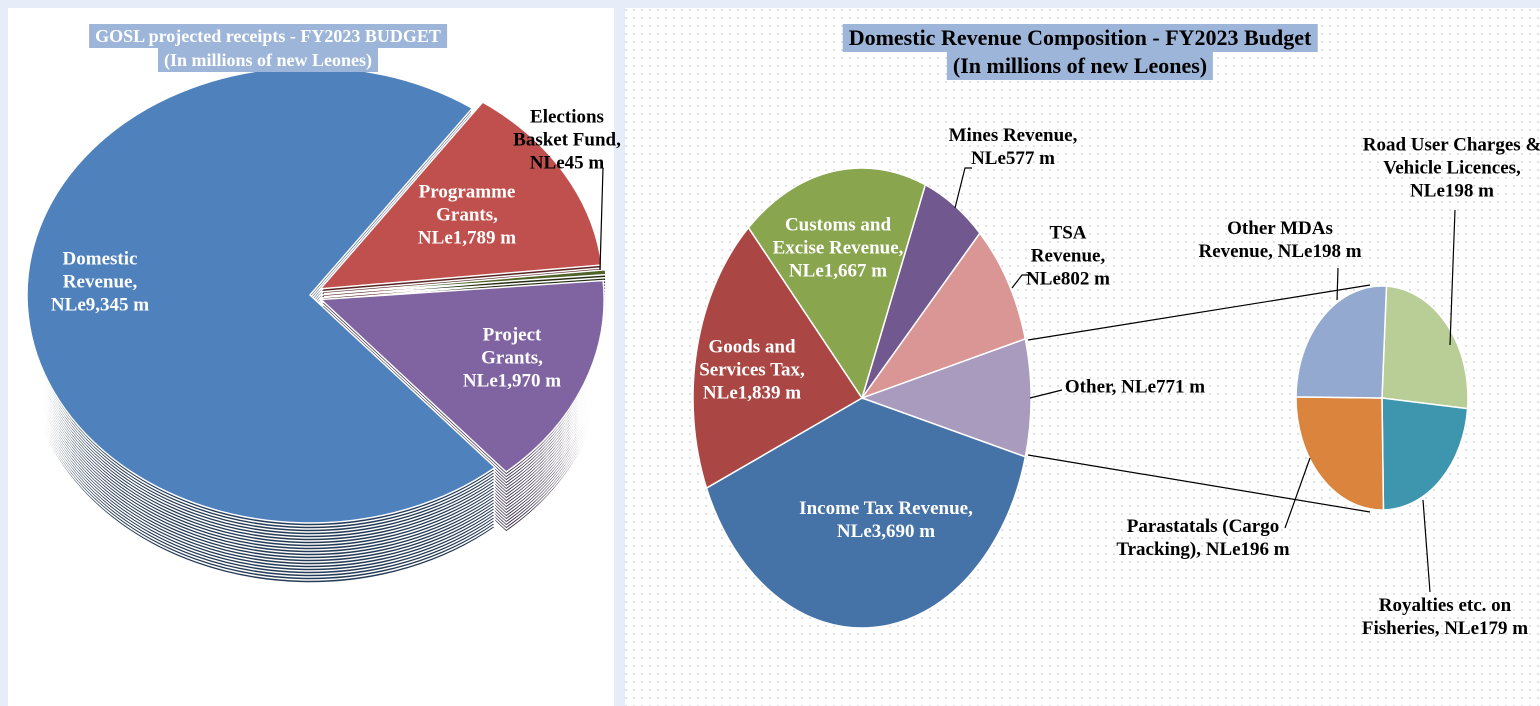 This screenshot has width=1540, height=706. Describe the element at coordinates (1445, 617) in the screenshot. I see `data-label: Royalties etc. on Fisheries, NLe179 m` at that location.